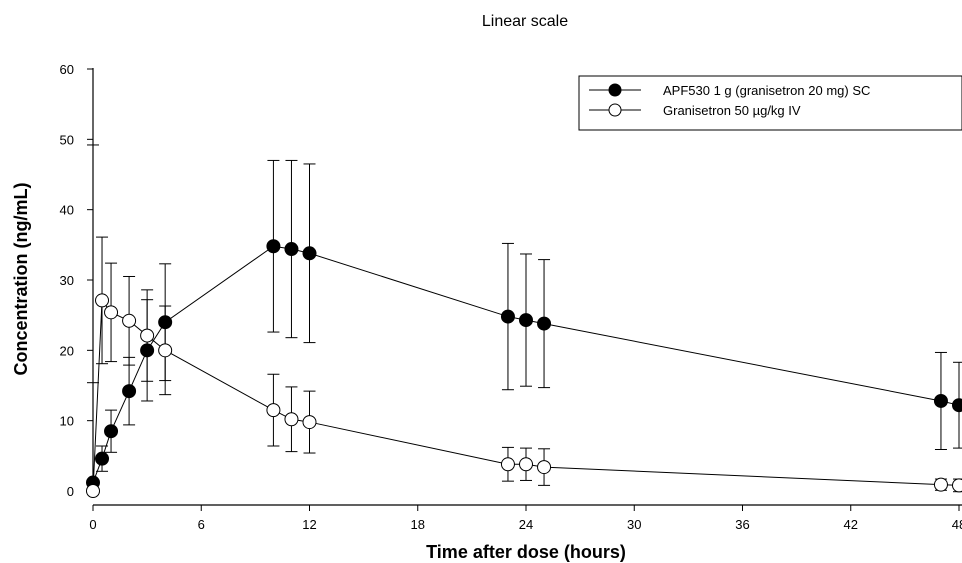  What do you see at coordinates (70, 491) in the screenshot?
I see `y-tick-label: 0` at bounding box center [70, 491].